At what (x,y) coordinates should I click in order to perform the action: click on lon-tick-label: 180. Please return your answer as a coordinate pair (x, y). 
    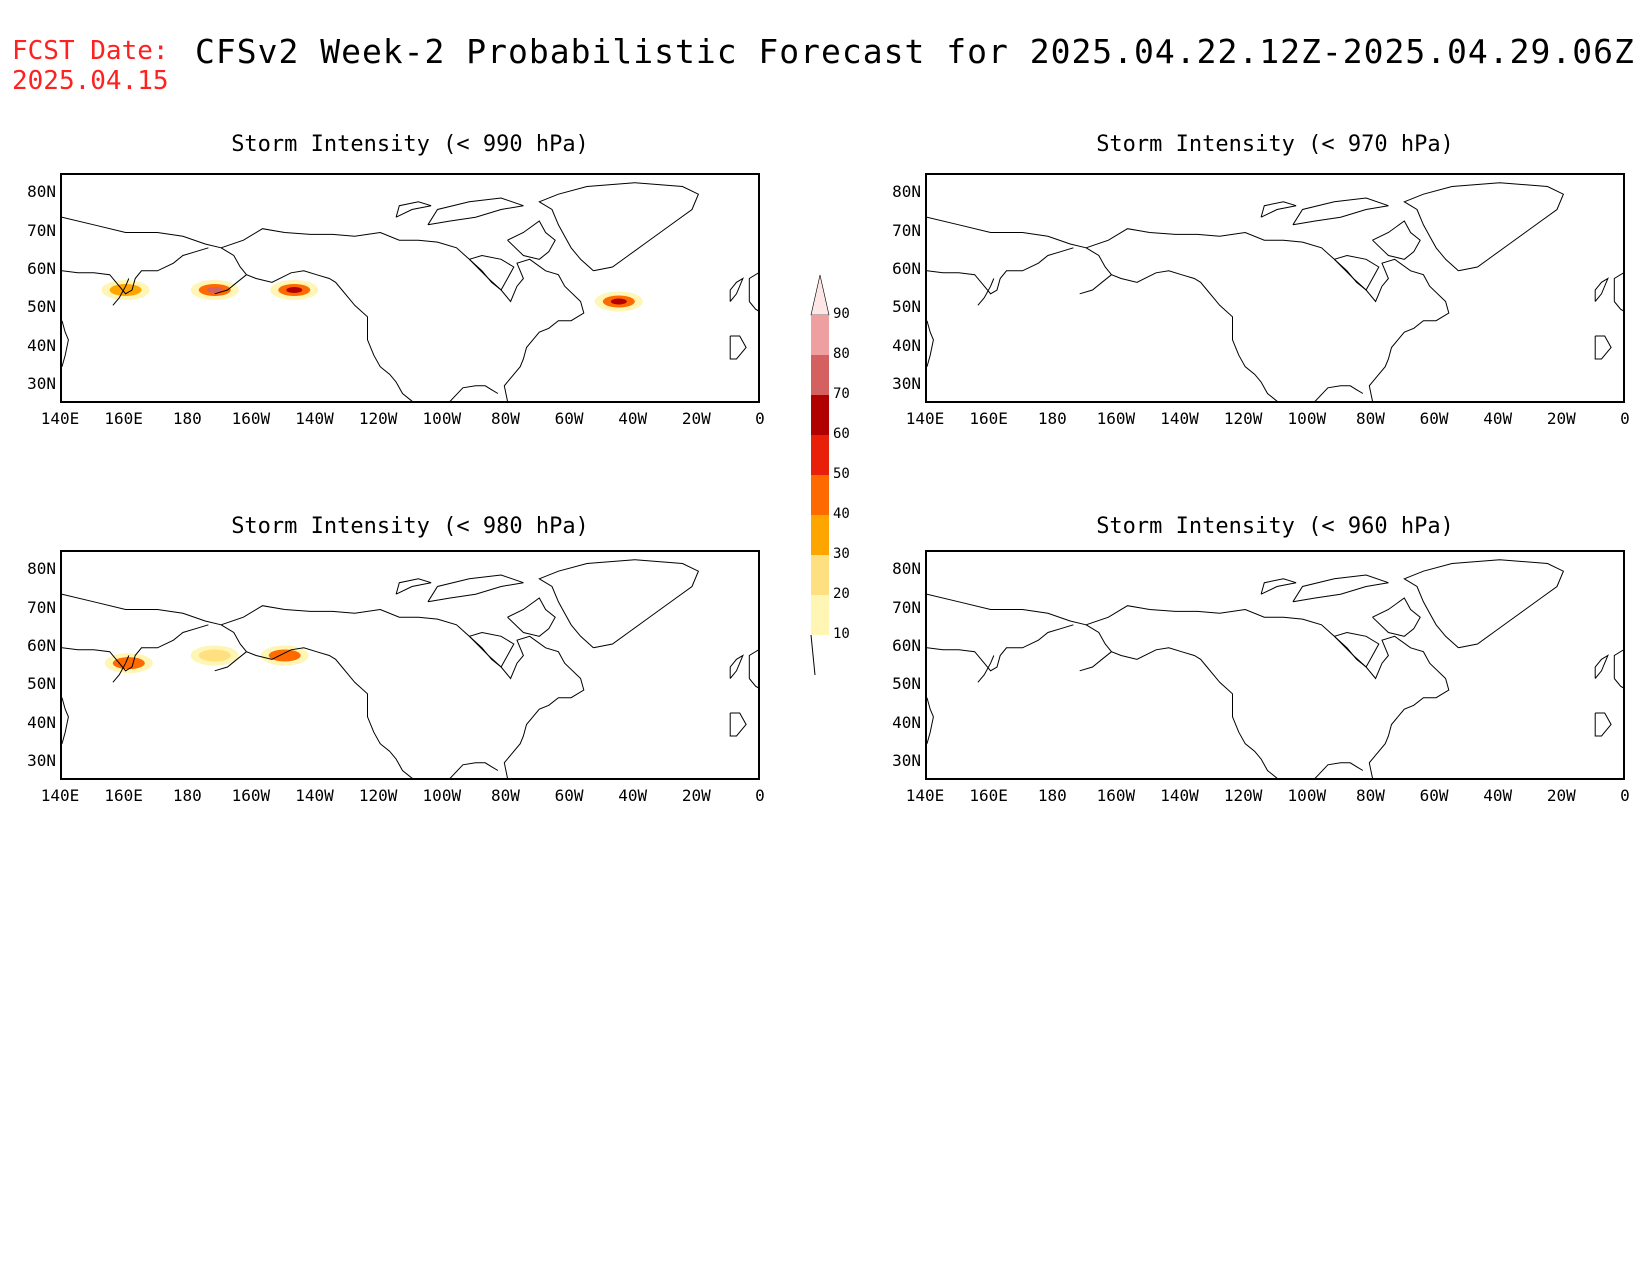
    Looking at the image, I should click on (187, 795).